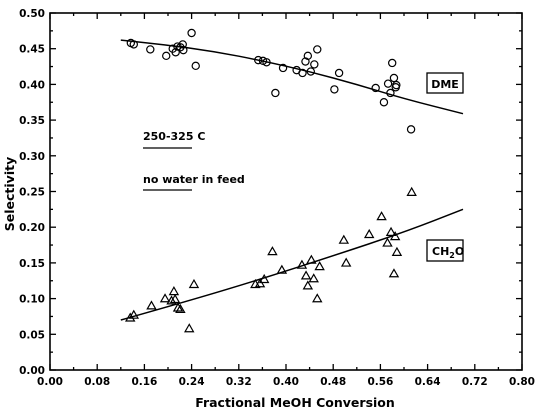  I want to click on y-tick-label: 0.30, so click(32, 157).